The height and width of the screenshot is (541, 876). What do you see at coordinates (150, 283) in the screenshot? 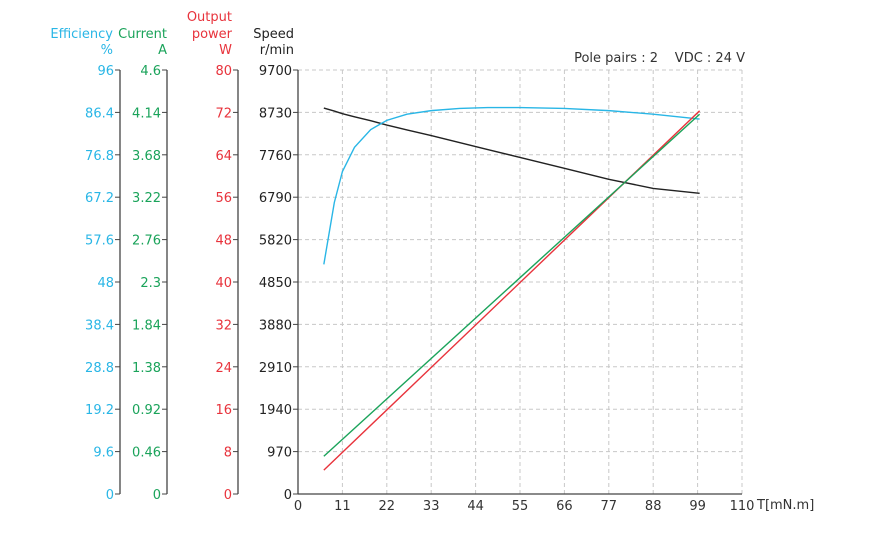
I see `current-tick-label: 2.3` at bounding box center [150, 283].